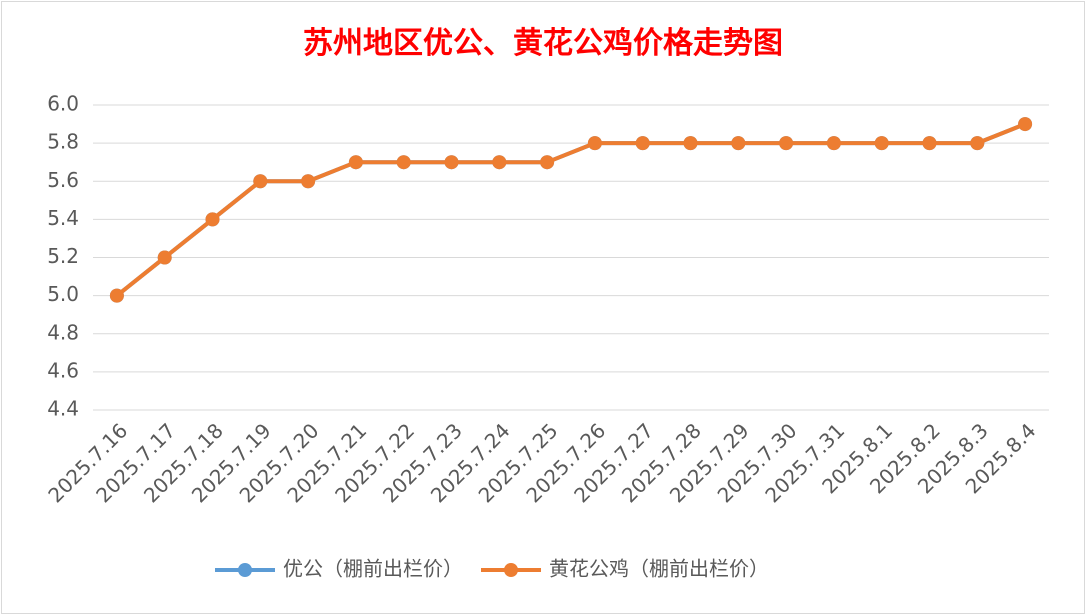 The image size is (1087, 616). Describe the element at coordinates (63, 294) in the screenshot. I see `y-tick-label: 5.0` at that location.